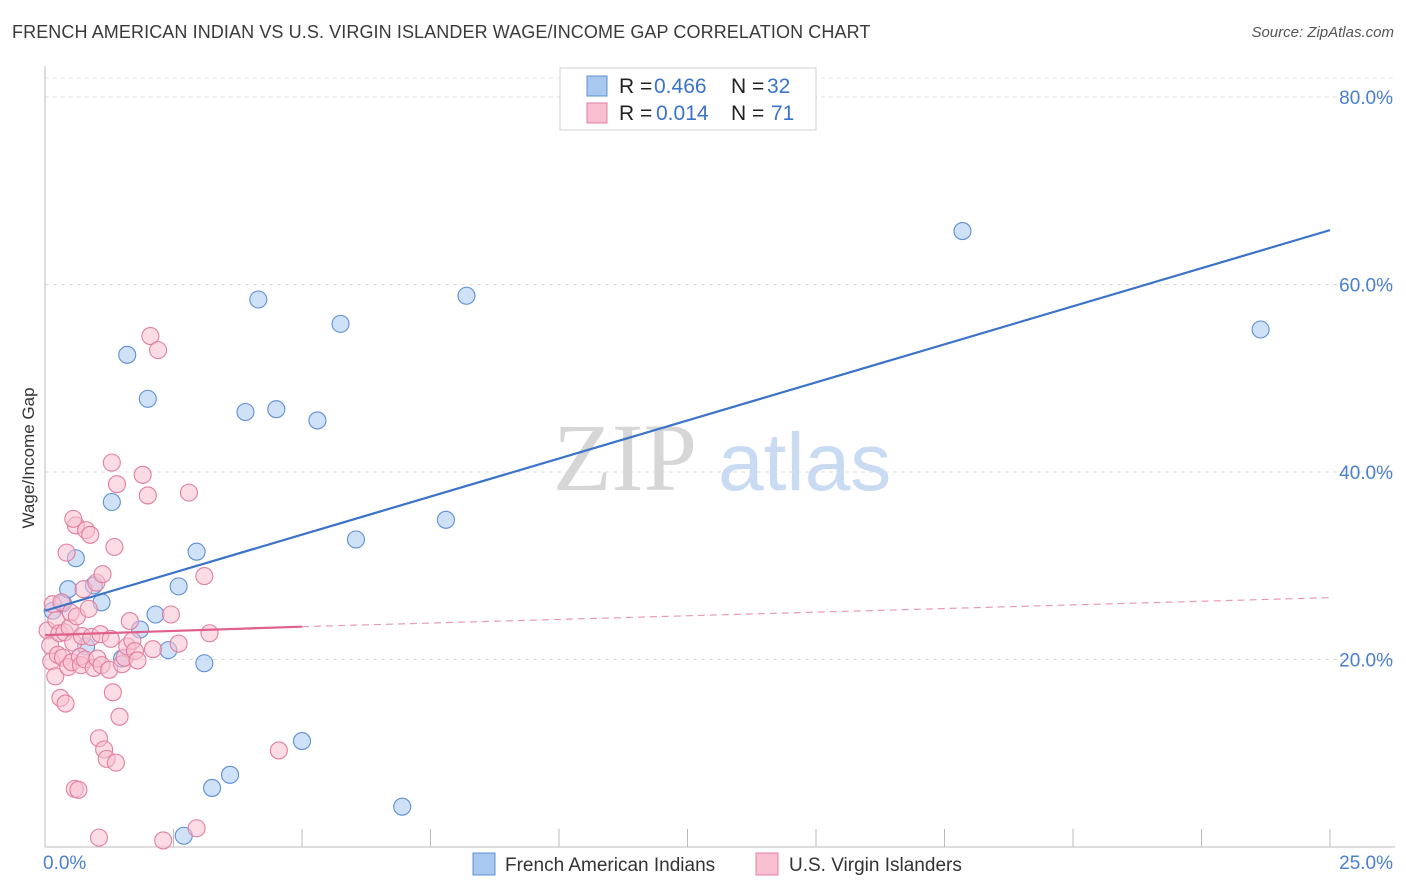 The image size is (1406, 892). What do you see at coordinates (680, 86) in the screenshot?
I see `legend-r-value-1: 0.466` at bounding box center [680, 86].